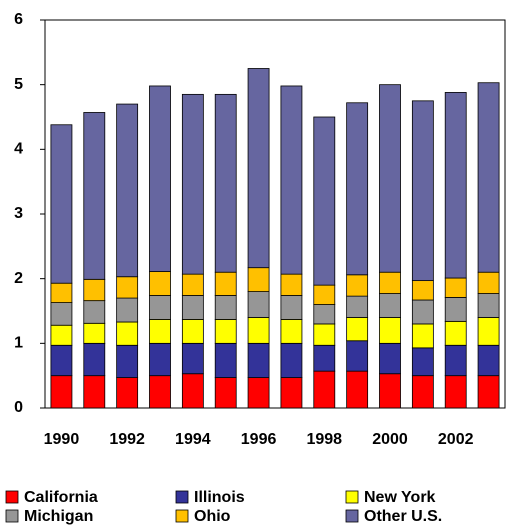 The image size is (509, 531). What do you see at coordinates (219, 497) in the screenshot?
I see `legend-label: Illinois` at bounding box center [219, 497].